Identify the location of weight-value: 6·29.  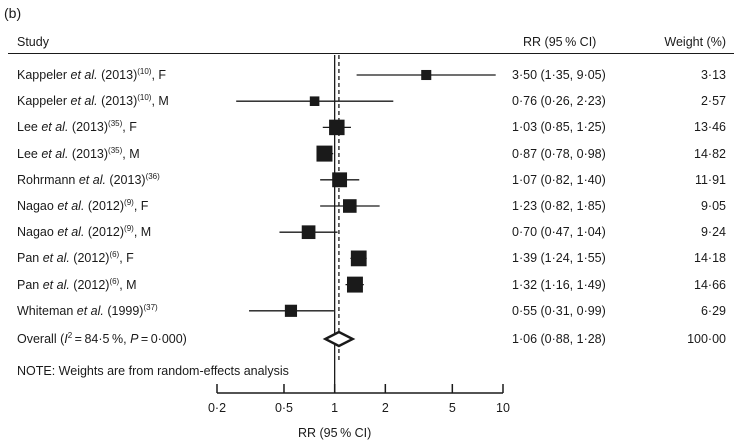
(713, 310).